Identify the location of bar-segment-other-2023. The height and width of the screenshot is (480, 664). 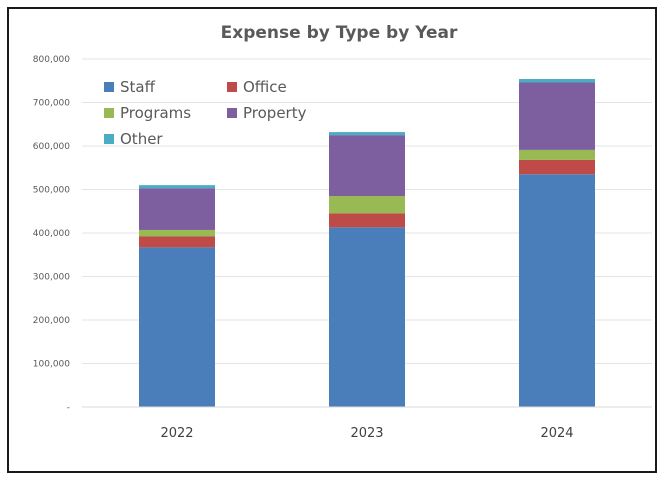
(367, 134).